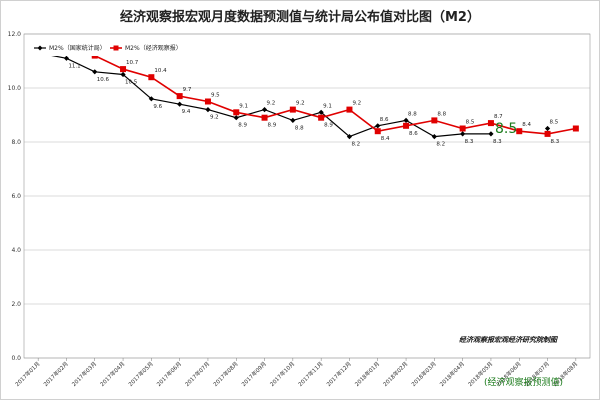 This screenshot has width=600, height=400. I want to click on y-tick-label: 2.0, so click(16, 304).